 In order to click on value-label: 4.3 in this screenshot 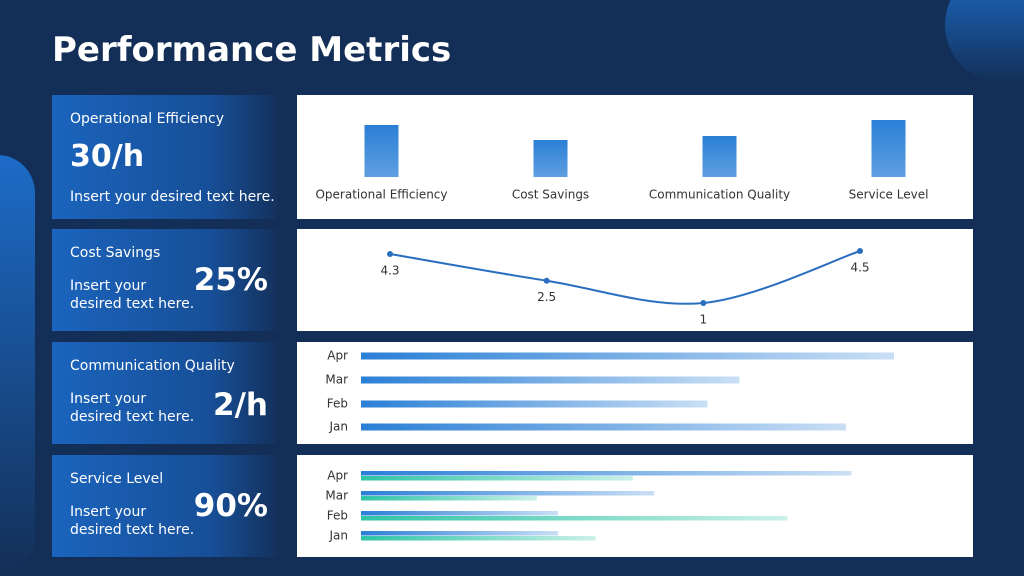, I will do `click(389, 270)`.